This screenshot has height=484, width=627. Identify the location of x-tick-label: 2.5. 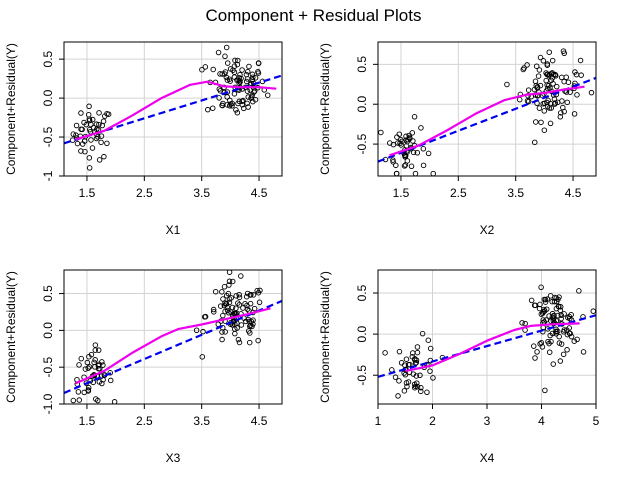
(144, 421).